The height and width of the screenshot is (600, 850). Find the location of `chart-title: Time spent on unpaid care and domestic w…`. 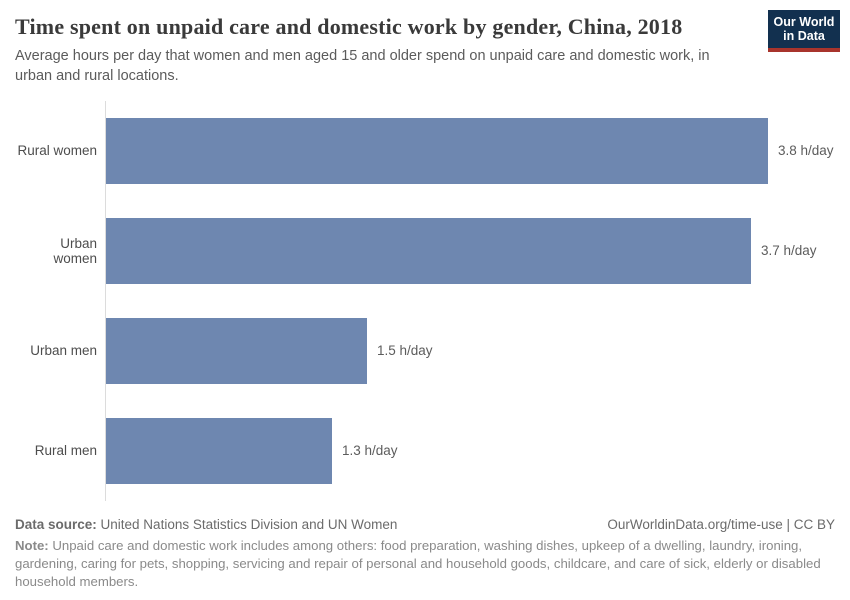

chart-title: Time spent on unpaid care and domestic w… is located at coordinates (349, 26).